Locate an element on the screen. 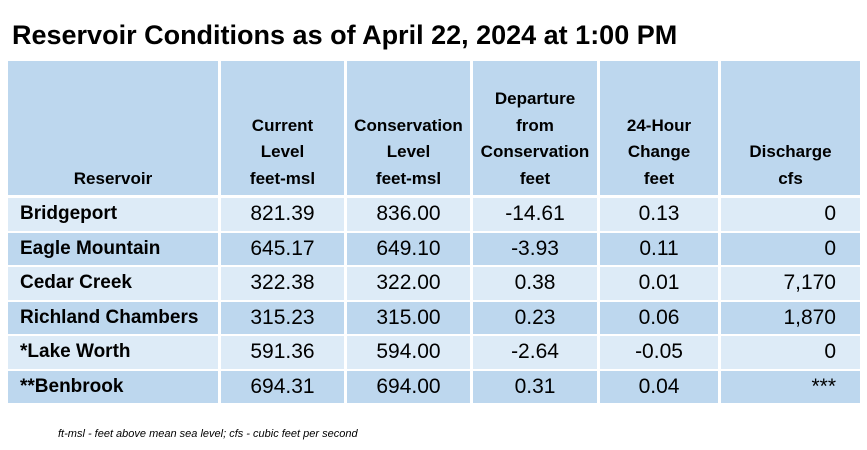 Image resolution: width=867 pixels, height=450 pixels. current-level-cell: 322.38 is located at coordinates (284, 284).